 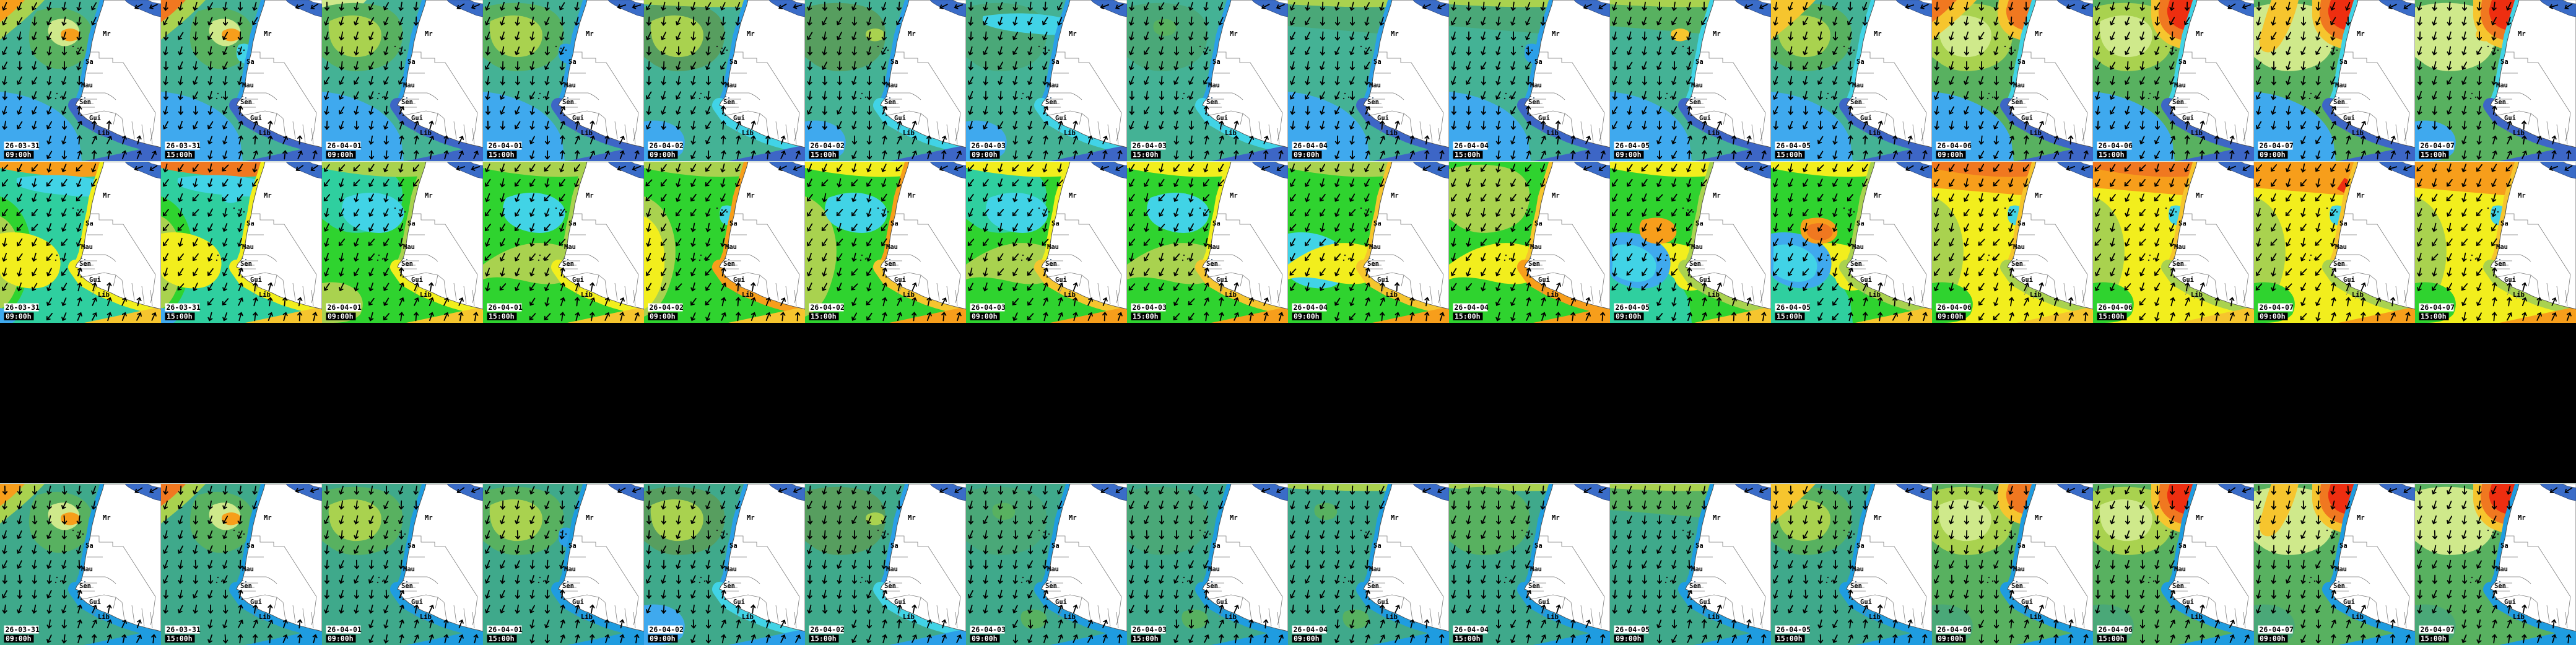 I want to click on date-label: 26-04-01, so click(x=506, y=629).